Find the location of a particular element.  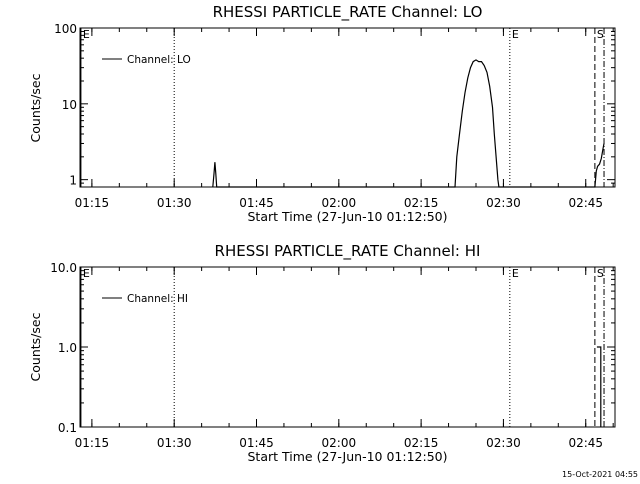

timestamp: 15-Oct-2021 04:55 is located at coordinates (600, 474).